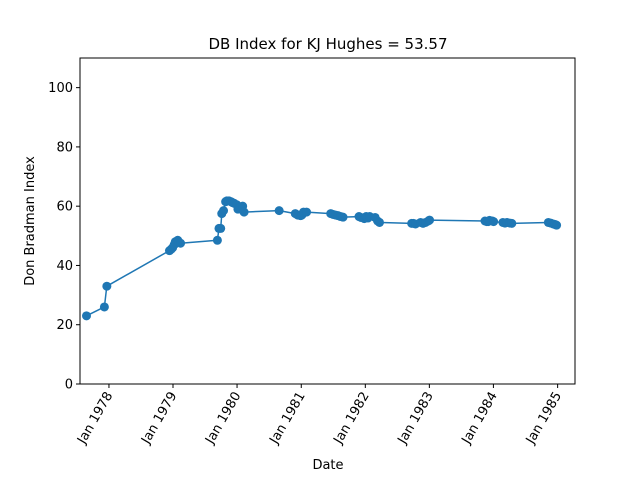  Describe the element at coordinates (328, 44) in the screenshot. I see `chart-title: DB Index for KJ Hughes = 53.57` at that location.